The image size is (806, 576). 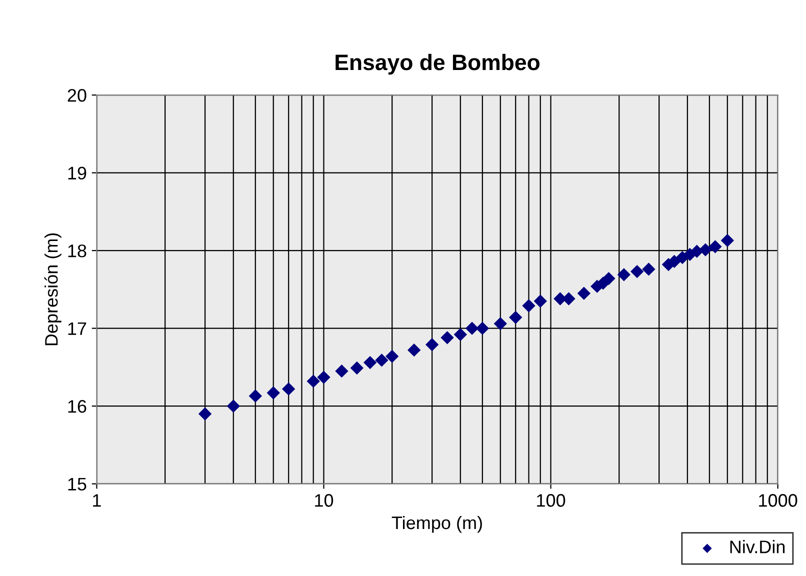 I want to click on x-tick-label: 100, so click(x=551, y=500).